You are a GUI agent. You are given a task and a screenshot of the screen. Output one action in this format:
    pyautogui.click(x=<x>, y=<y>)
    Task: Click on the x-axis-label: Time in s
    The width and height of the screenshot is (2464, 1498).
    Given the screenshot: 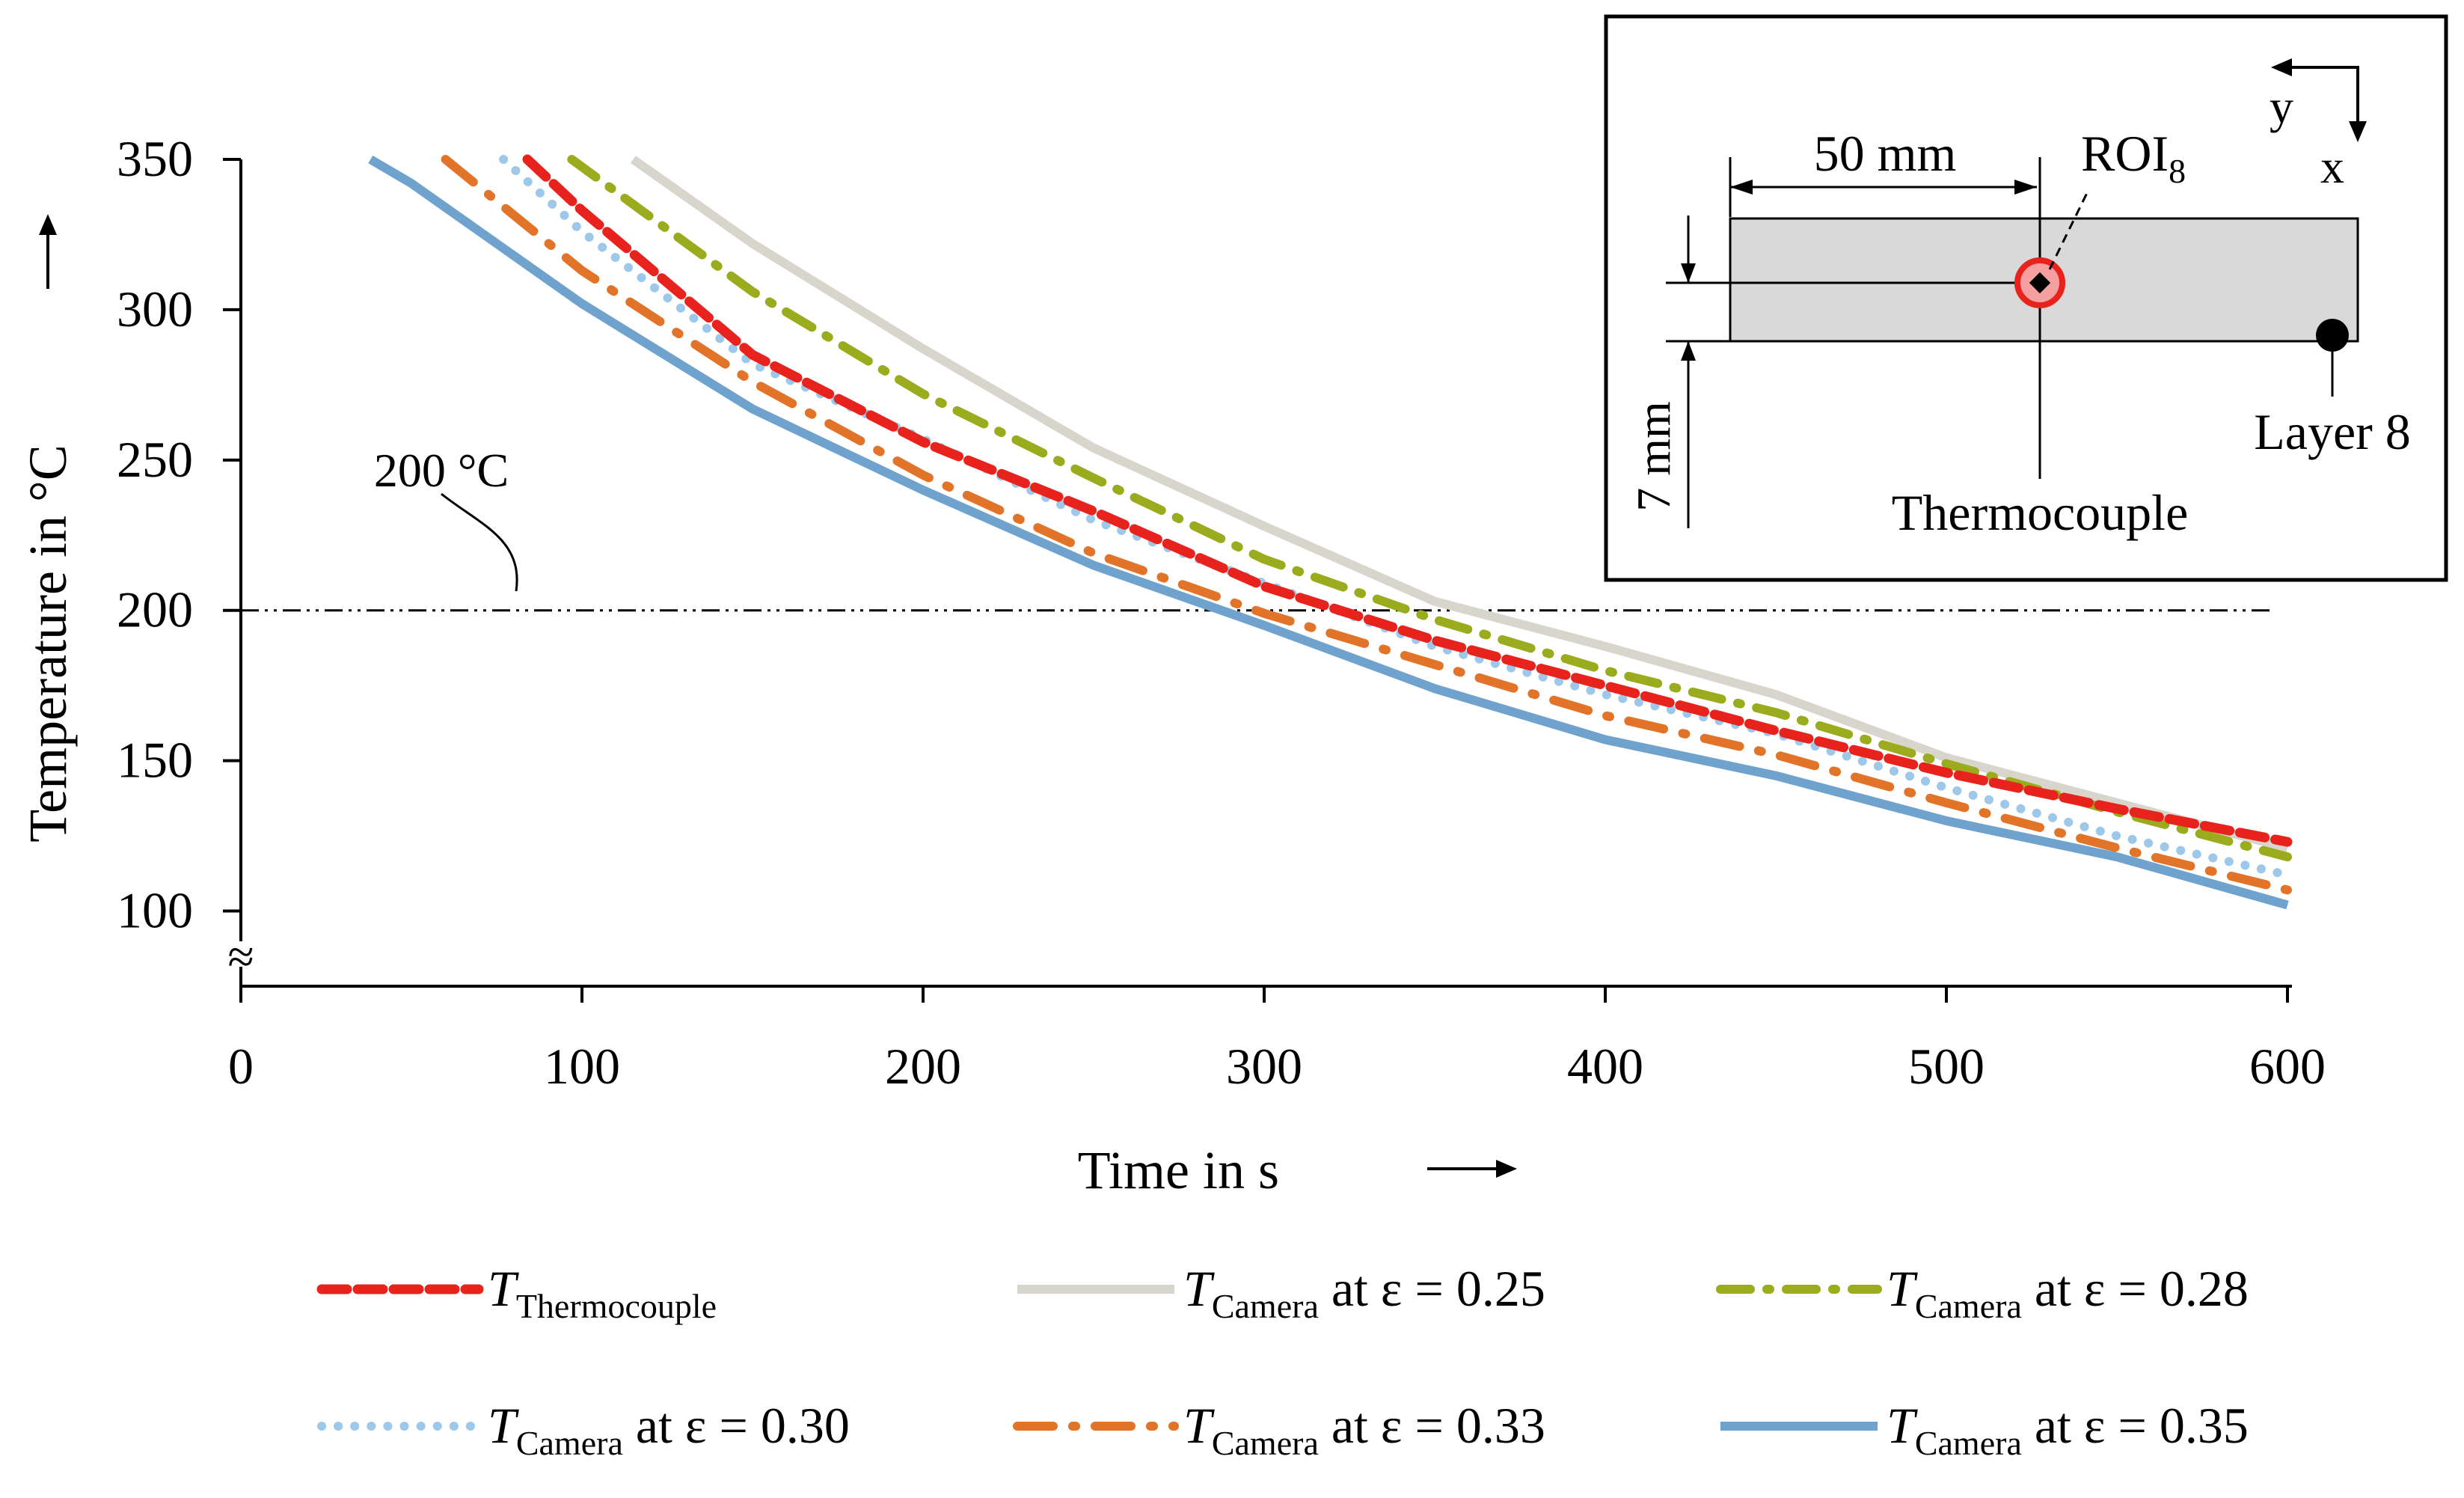 What is the action you would take?
    pyautogui.click(x=1178, y=1170)
    